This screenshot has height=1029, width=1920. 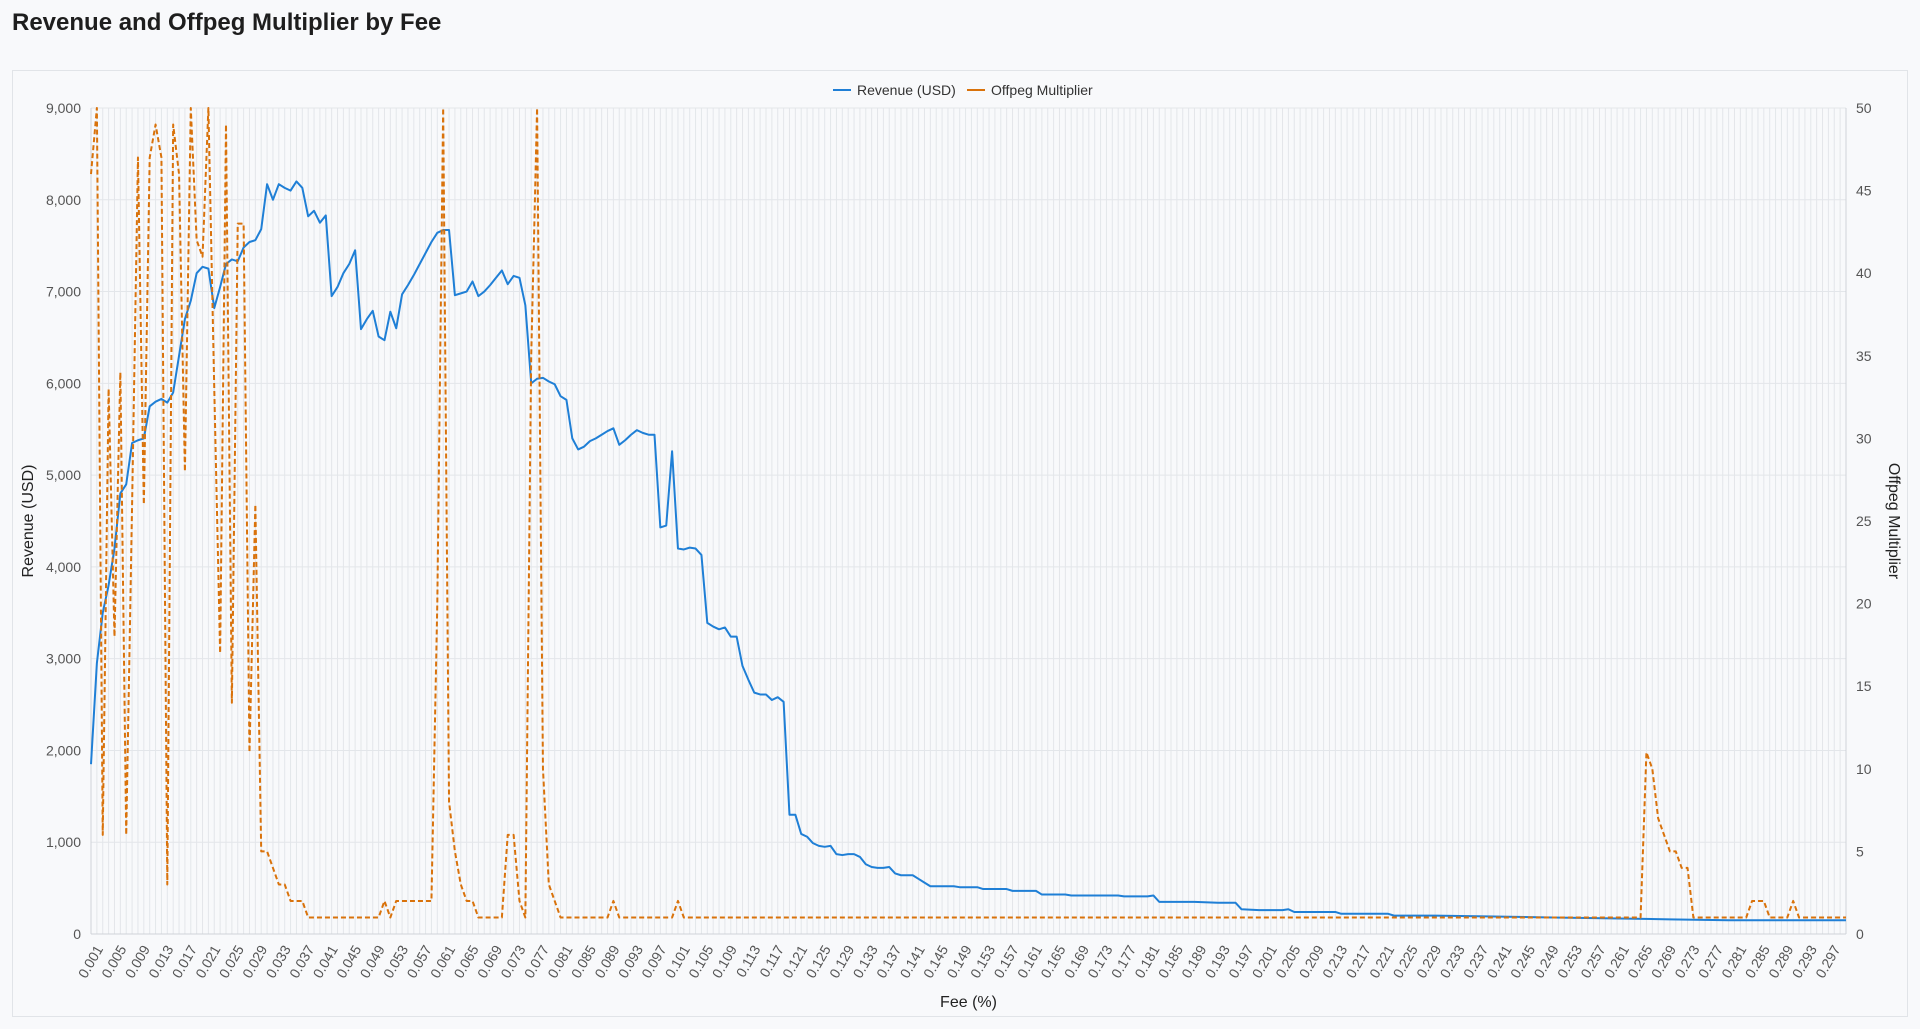 What do you see at coordinates (1864, 769) in the screenshot?
I see `y-right-tick-label: 10` at bounding box center [1864, 769].